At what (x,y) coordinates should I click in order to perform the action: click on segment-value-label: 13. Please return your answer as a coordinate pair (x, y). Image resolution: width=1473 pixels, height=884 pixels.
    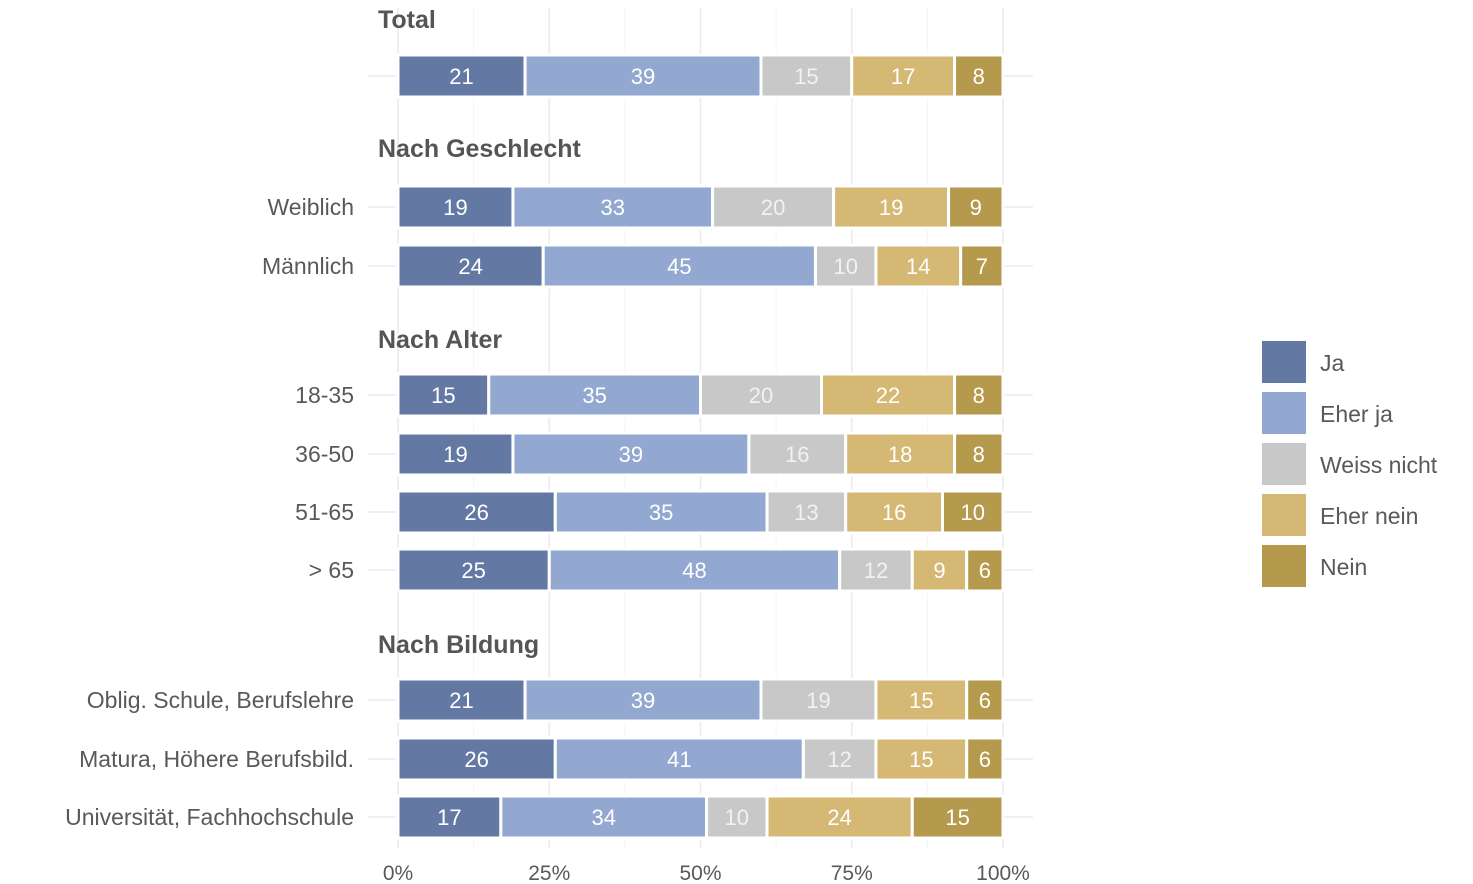
    Looking at the image, I should click on (806, 512).